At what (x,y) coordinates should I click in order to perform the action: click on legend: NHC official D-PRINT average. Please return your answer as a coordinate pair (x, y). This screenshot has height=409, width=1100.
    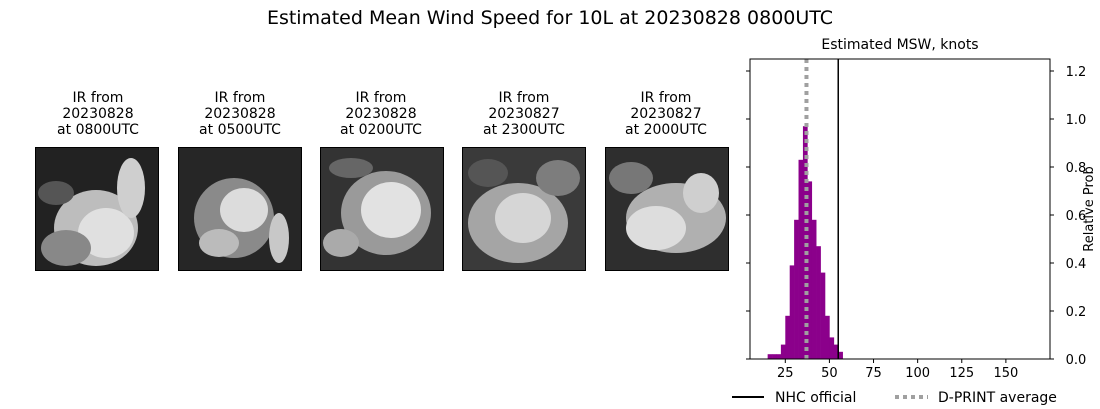
    Looking at the image, I should click on (894, 398).